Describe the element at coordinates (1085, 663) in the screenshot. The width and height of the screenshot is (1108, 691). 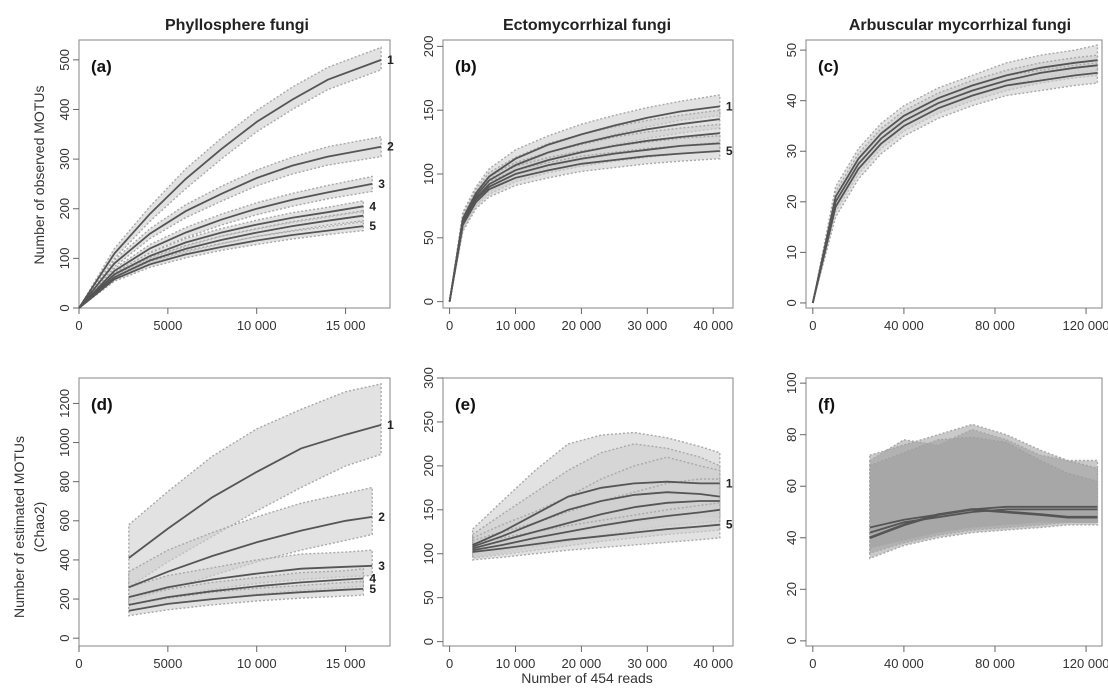
I see `x-tick-label: 120 000` at that location.